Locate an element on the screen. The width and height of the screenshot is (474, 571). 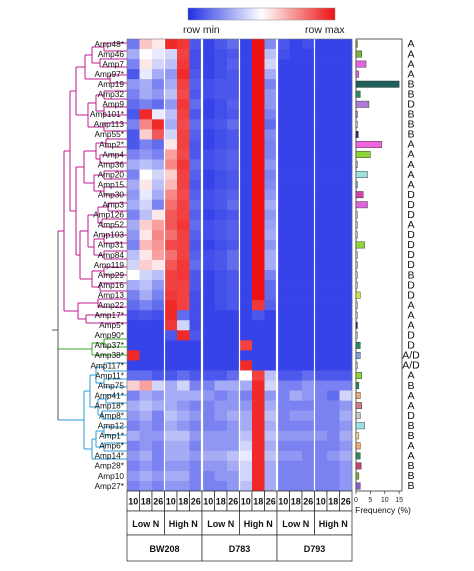
strain-cell is located at coordinates (314, 548).